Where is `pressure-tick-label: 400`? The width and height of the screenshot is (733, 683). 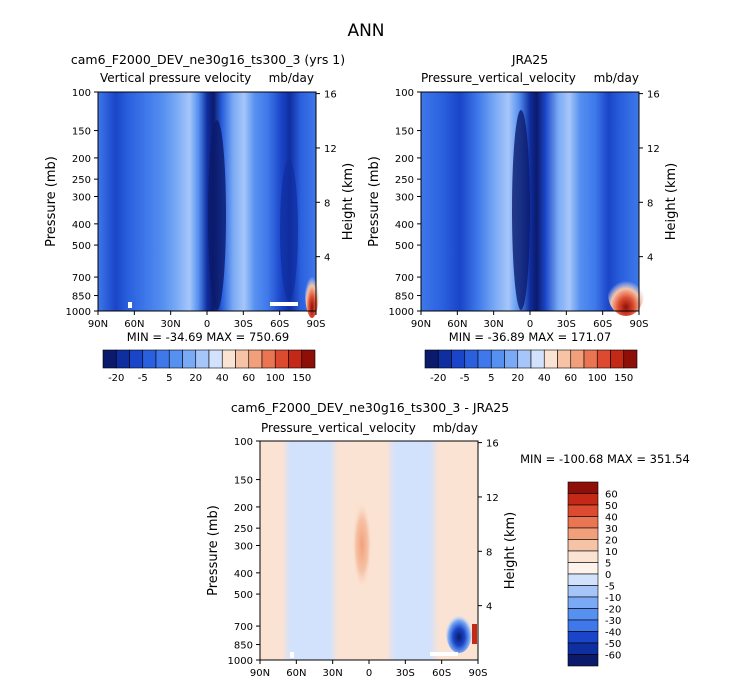
pressure-tick-label: 400 is located at coordinates (404, 225).